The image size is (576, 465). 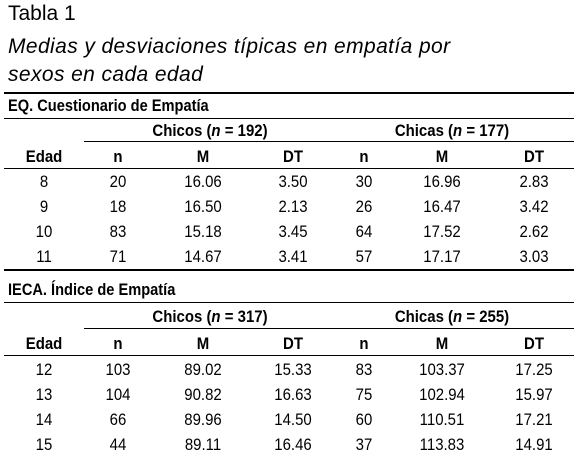 What do you see at coordinates (442, 181) in the screenshot?
I see `table-cell: 16.96` at bounding box center [442, 181].